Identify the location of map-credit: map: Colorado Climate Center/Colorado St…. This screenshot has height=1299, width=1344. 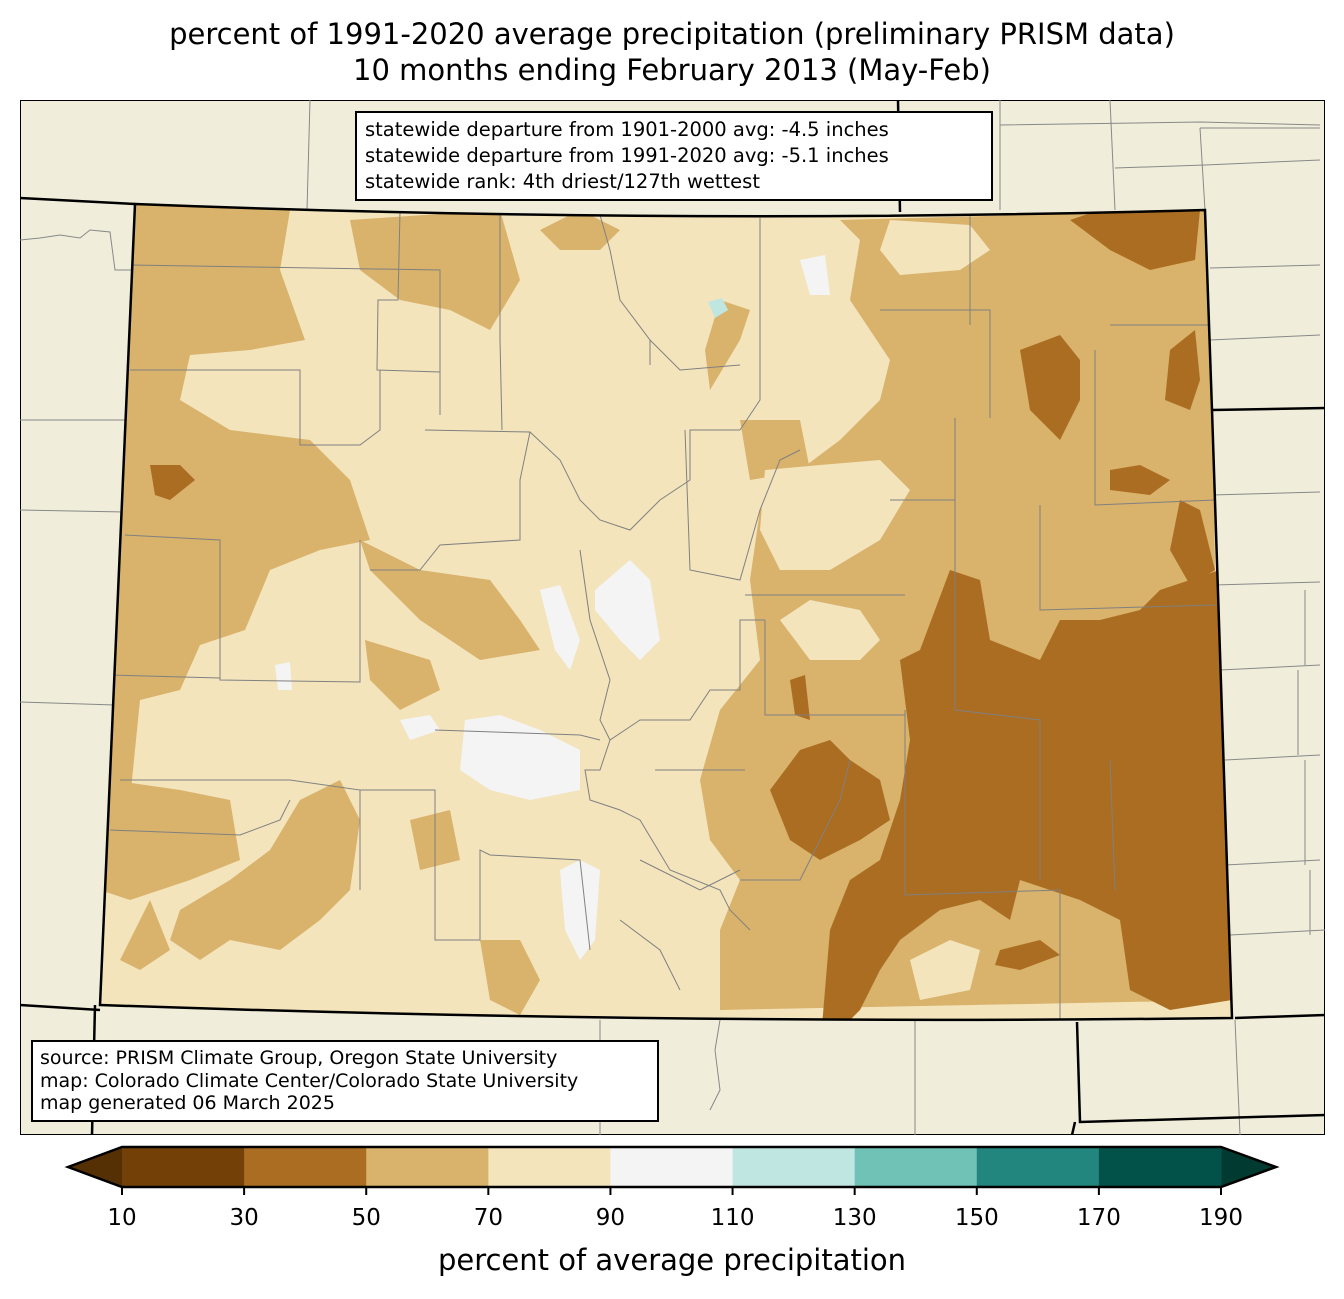
(309, 1080).